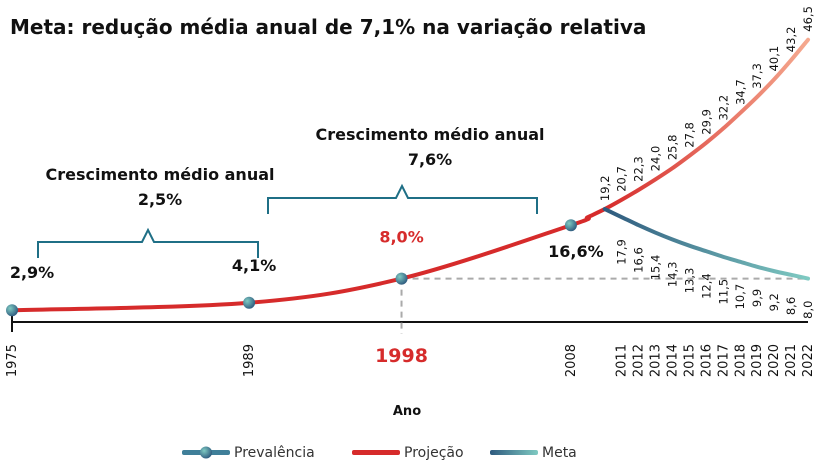 The height and width of the screenshot is (464, 814). I want to click on x-axis-label: Ano, so click(407, 411).